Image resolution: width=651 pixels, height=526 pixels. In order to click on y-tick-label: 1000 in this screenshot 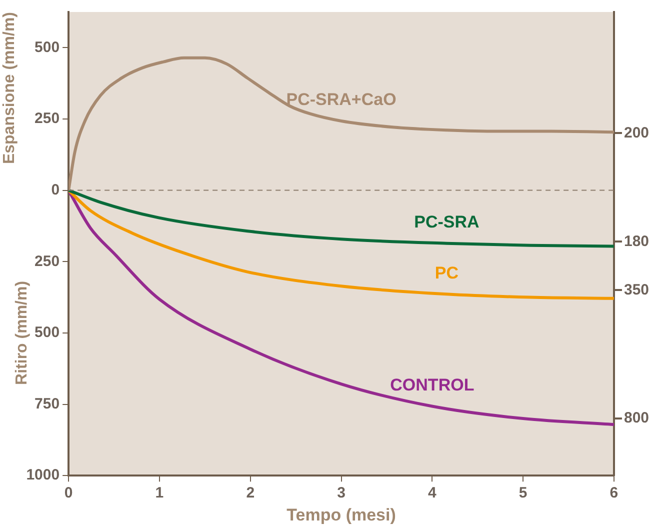, I will do `click(43, 475)`.